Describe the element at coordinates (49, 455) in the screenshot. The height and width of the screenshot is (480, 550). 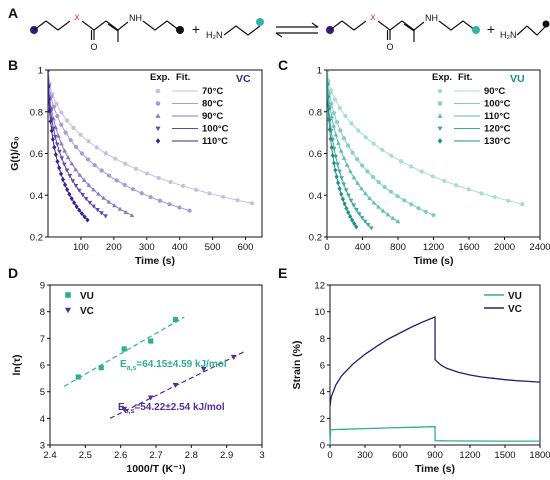
I see `x-tick-label: 2.4` at that location.